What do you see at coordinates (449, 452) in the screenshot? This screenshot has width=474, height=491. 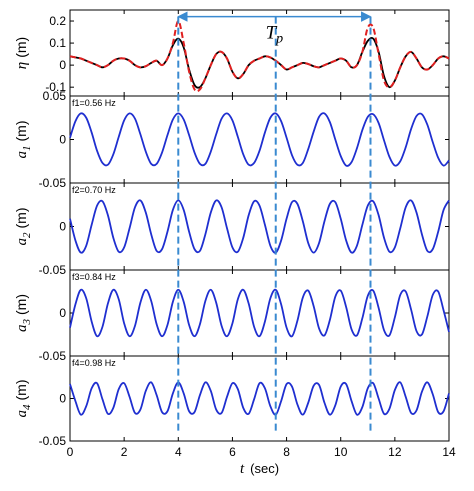 I see `x-tick-label: 14` at bounding box center [449, 452].